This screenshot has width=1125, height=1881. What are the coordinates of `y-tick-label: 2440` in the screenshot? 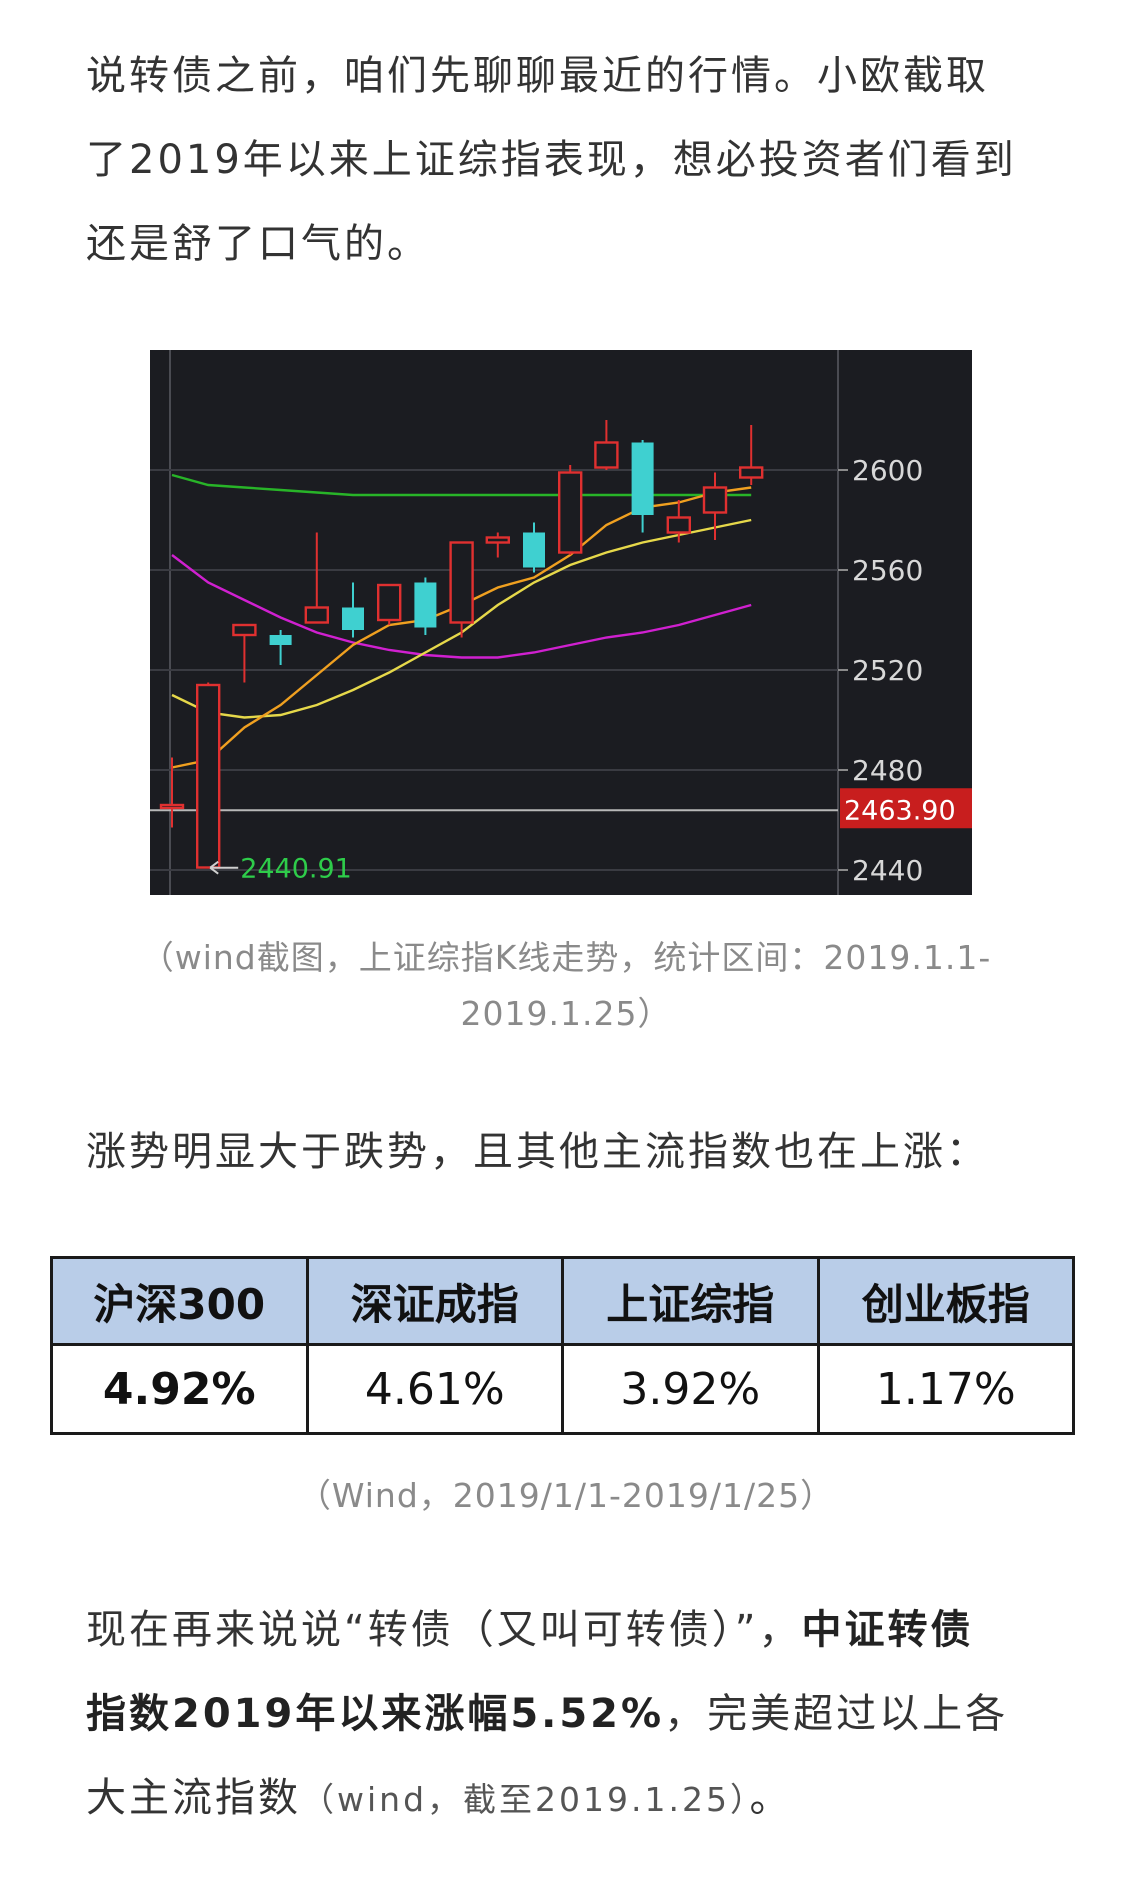 It's located at (887, 870).